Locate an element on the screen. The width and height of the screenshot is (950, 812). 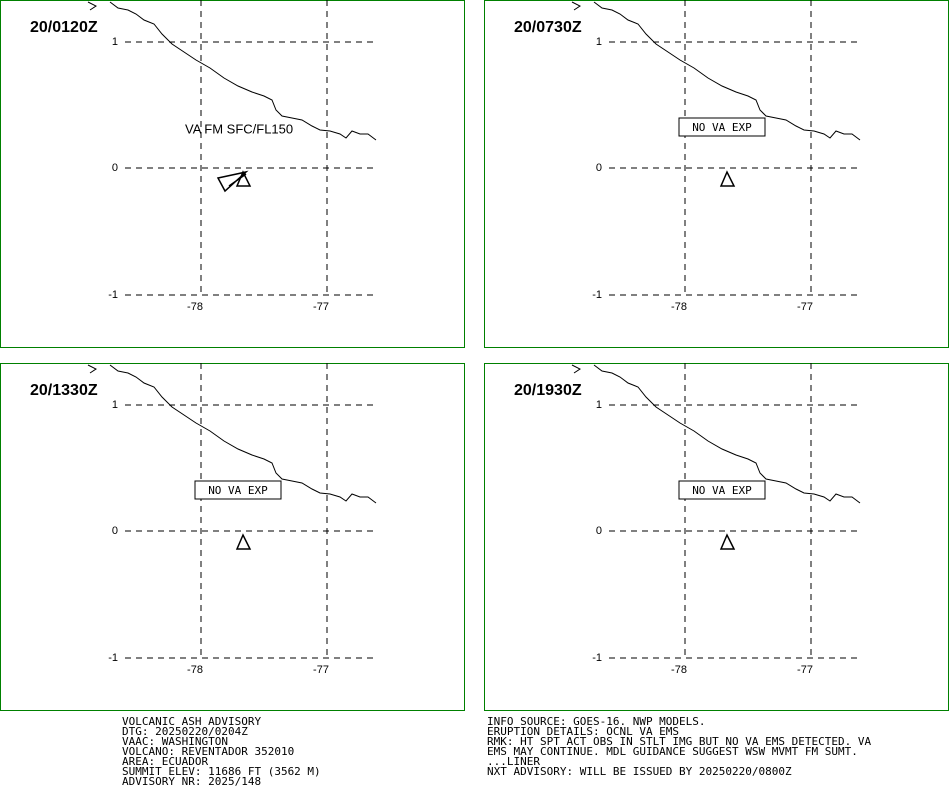
advisory-line: ERUPTION DETAILS: OCNL VA EMS is located at coordinates (583, 731).